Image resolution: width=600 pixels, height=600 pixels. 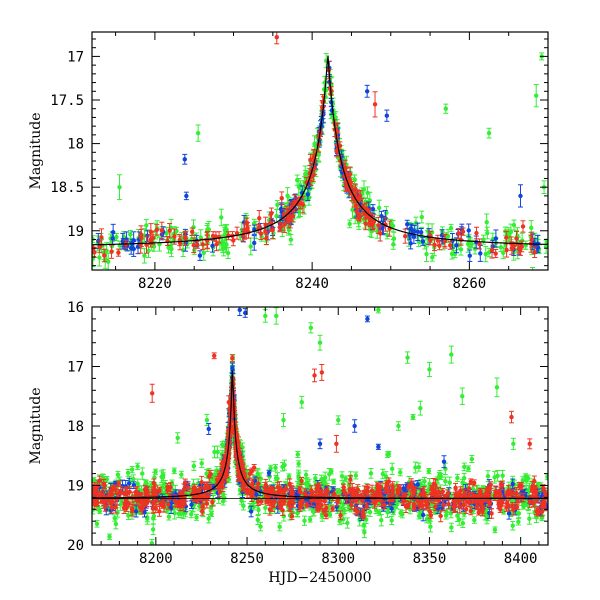 I want to click on top-y-tick-label: 17, so click(x=75, y=57).